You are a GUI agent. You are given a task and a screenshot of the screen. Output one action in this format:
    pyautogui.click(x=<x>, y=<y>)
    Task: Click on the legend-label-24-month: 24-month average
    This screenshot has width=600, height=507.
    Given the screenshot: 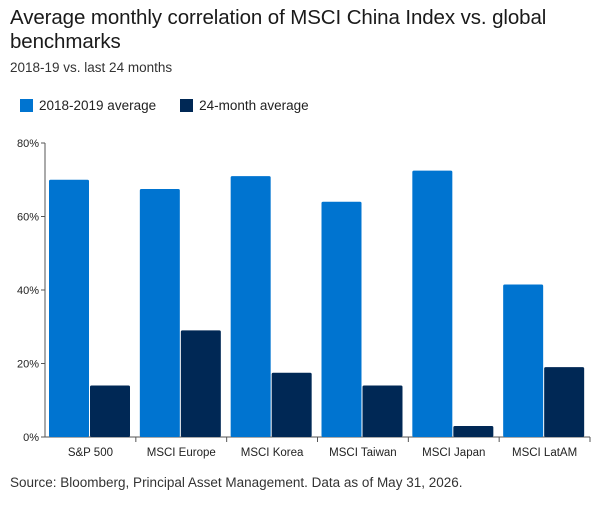 What is the action you would take?
    pyautogui.click(x=254, y=105)
    